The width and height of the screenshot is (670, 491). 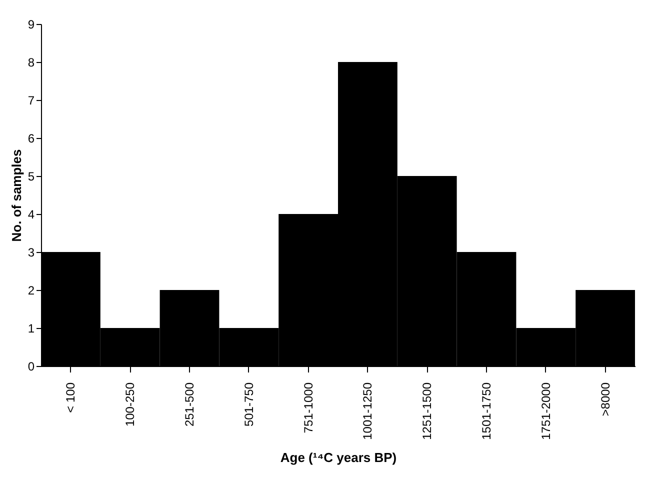 I want to click on x-axis-title: Age (¹⁴C years BP), so click(x=338, y=457).